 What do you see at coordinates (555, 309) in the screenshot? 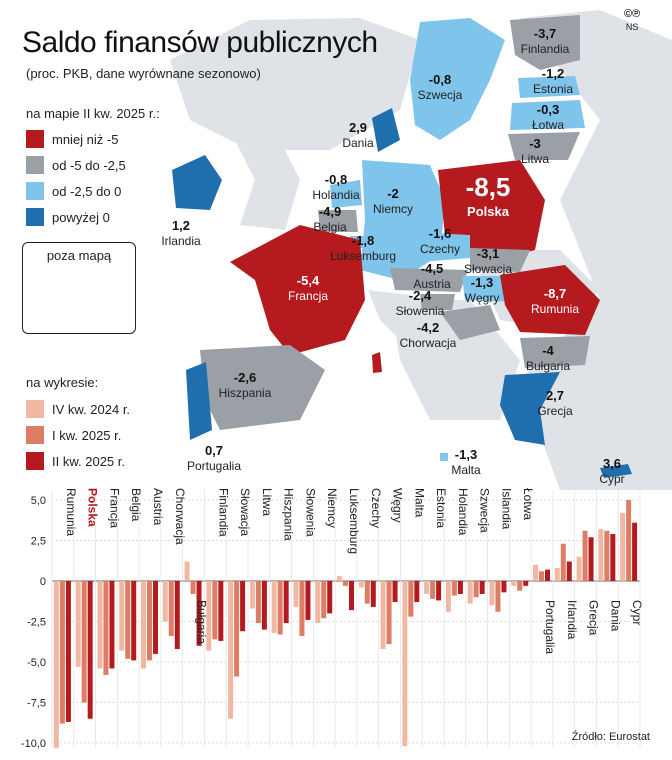
I see `map-label-country: Rumunia` at bounding box center [555, 309].